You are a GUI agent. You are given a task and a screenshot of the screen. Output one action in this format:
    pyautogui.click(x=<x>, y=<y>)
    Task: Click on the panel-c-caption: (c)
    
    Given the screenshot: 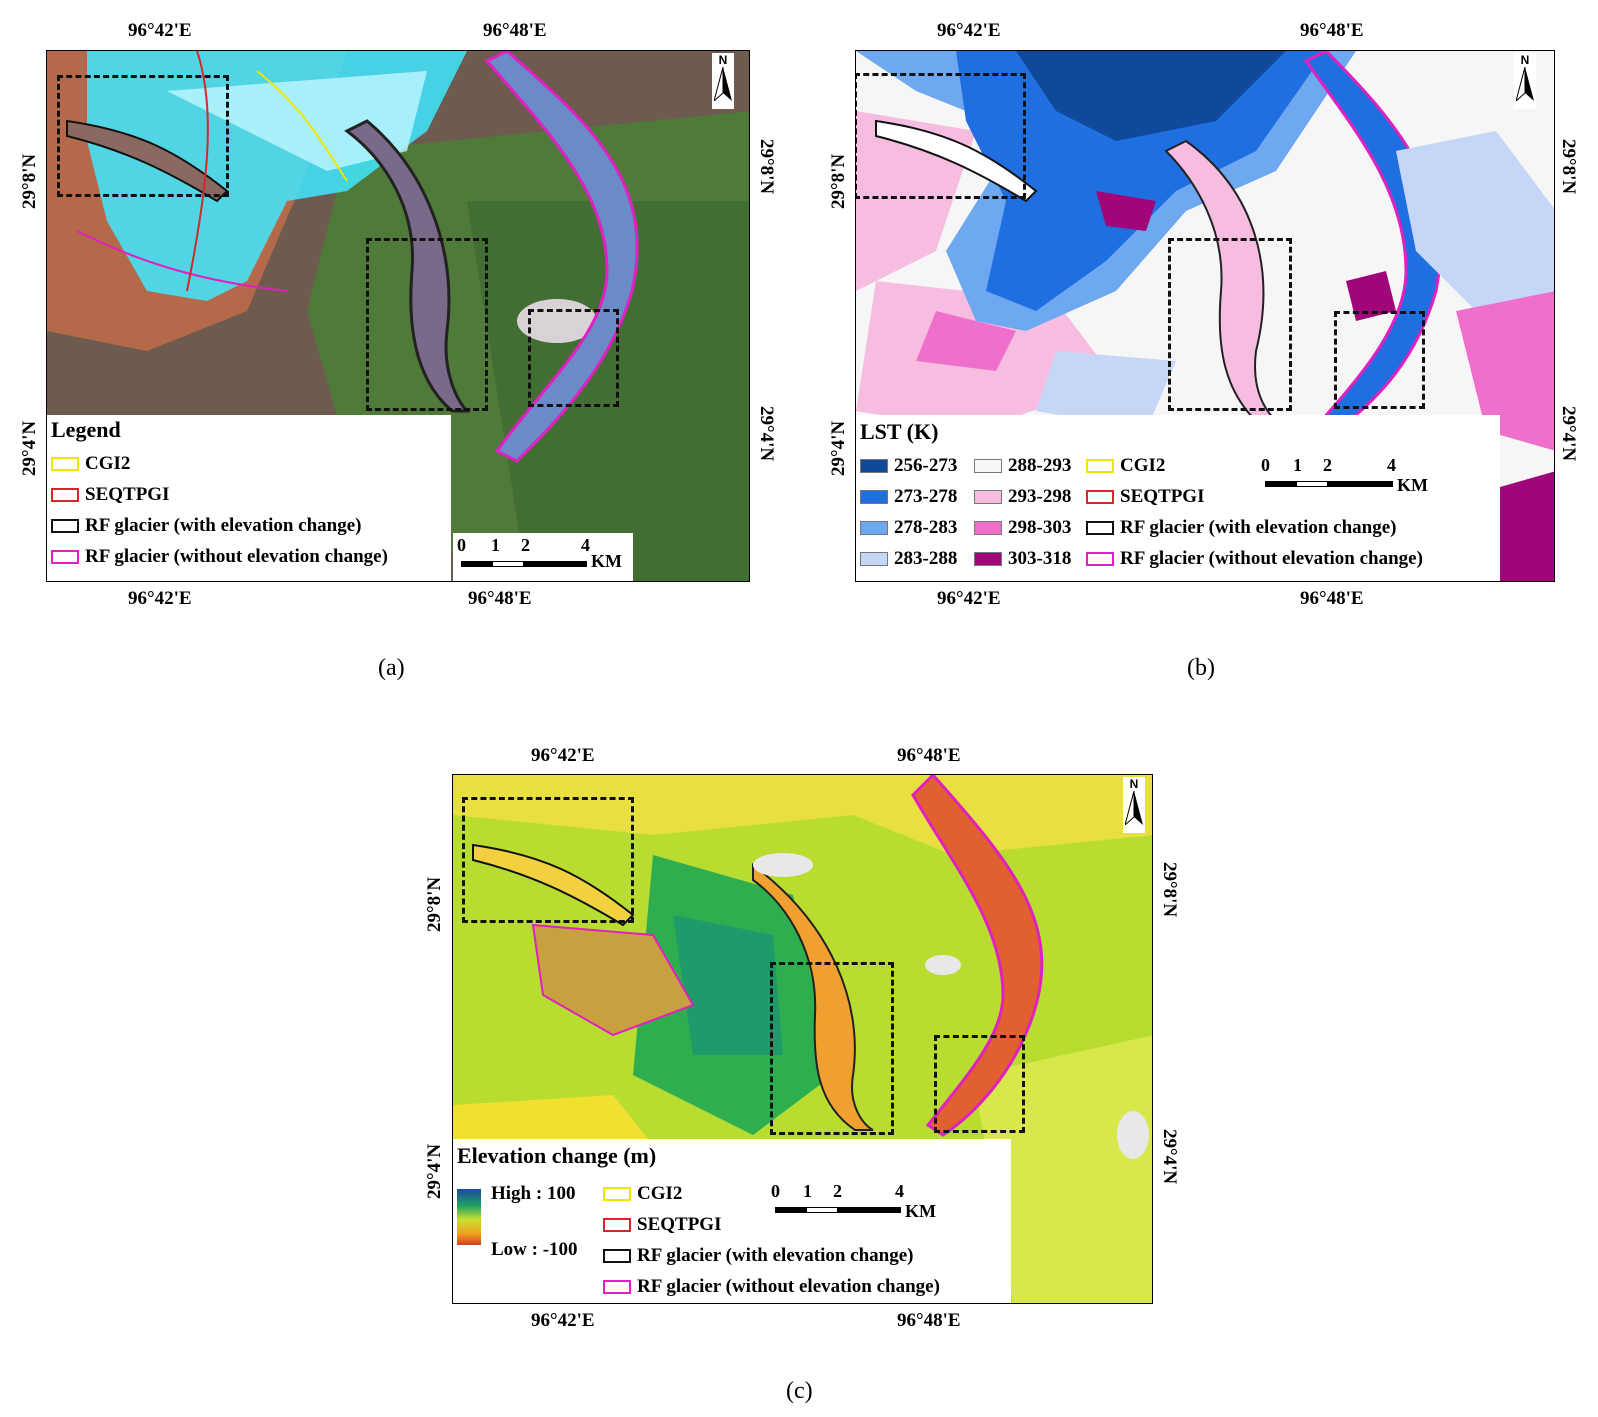 What is the action you would take?
    pyautogui.click(x=799, y=1391)
    